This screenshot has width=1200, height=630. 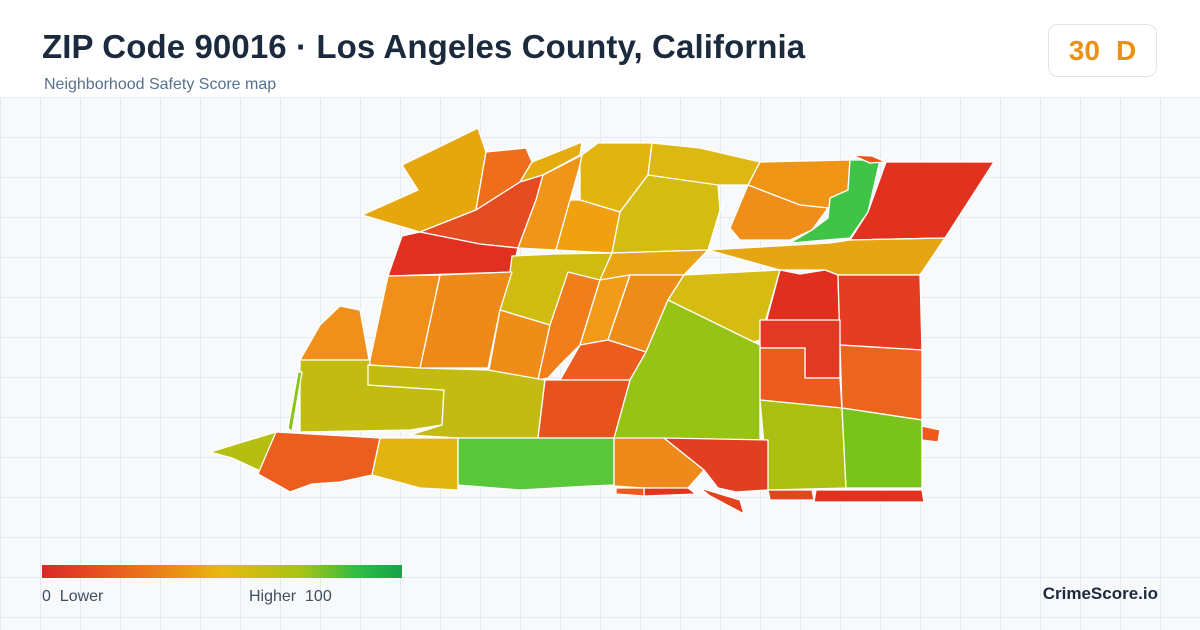 I want to click on legend-gradient-bar, so click(x=222, y=571).